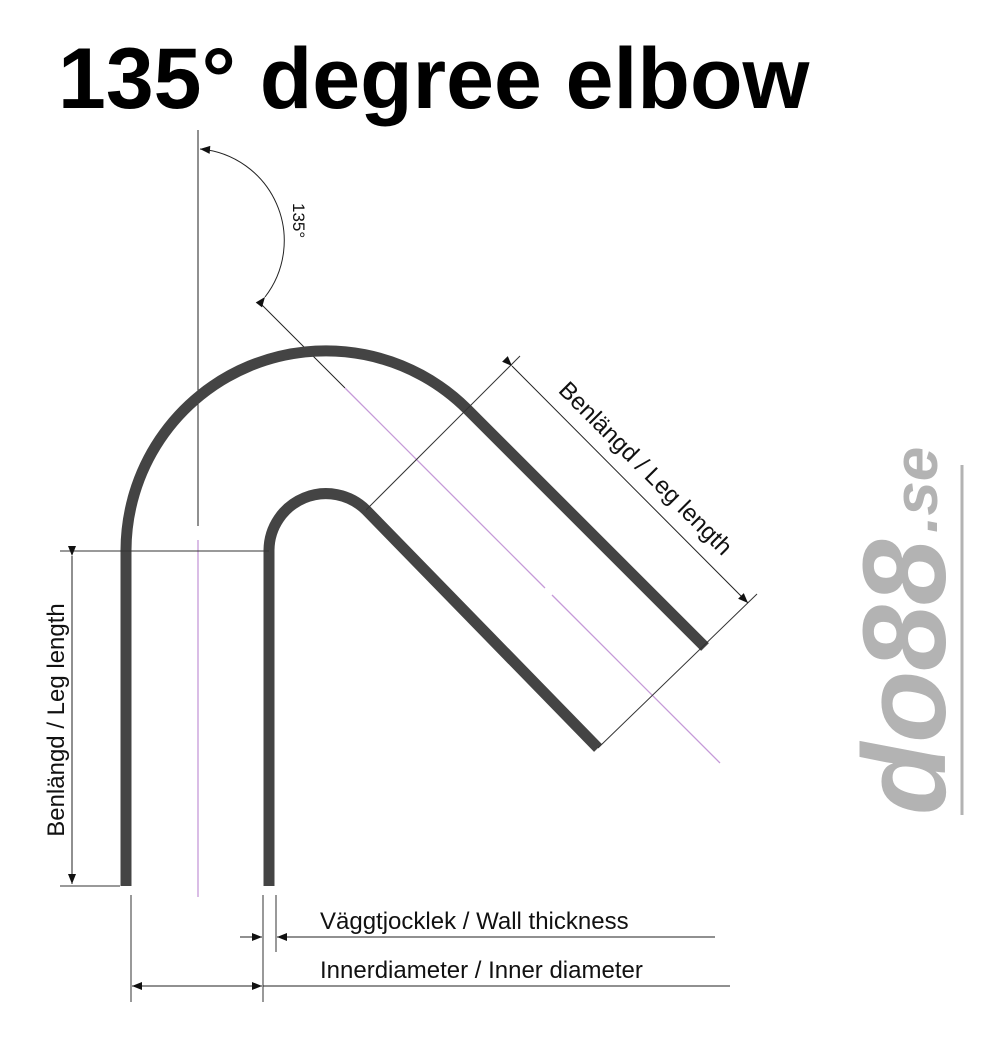 This screenshot has width=1000, height=1047. What do you see at coordinates (677, 671) in the screenshot?
I see `diagonal-leg-end-line` at bounding box center [677, 671].